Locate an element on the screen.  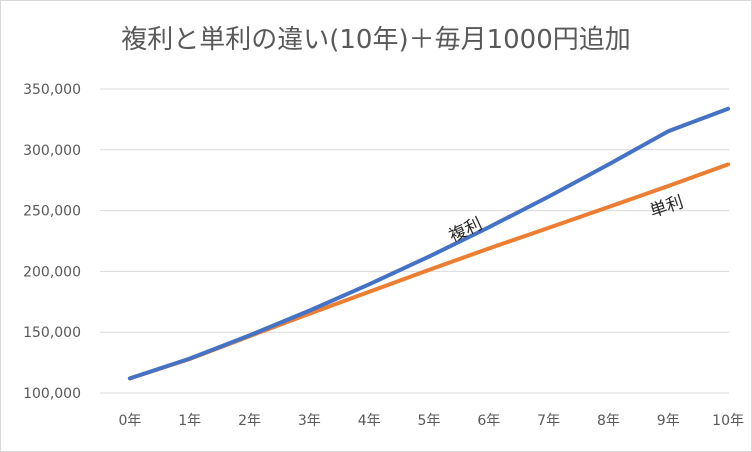
x-tick-label: 1年 is located at coordinates (189, 421).